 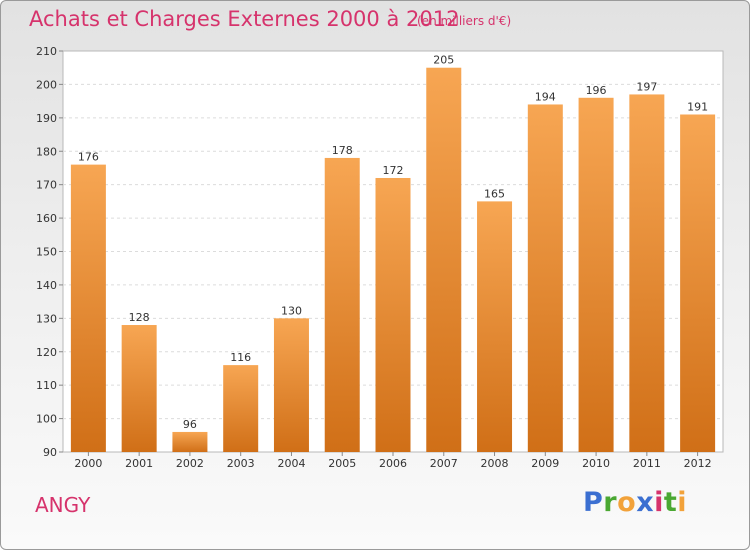 What do you see at coordinates (670, 502) in the screenshot?
I see `logo-letter: t` at bounding box center [670, 502].